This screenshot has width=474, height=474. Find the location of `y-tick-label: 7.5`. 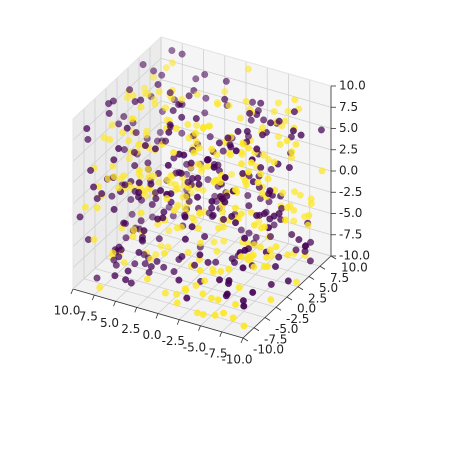

y-tick-label: 7.5 is located at coordinates (339, 278).